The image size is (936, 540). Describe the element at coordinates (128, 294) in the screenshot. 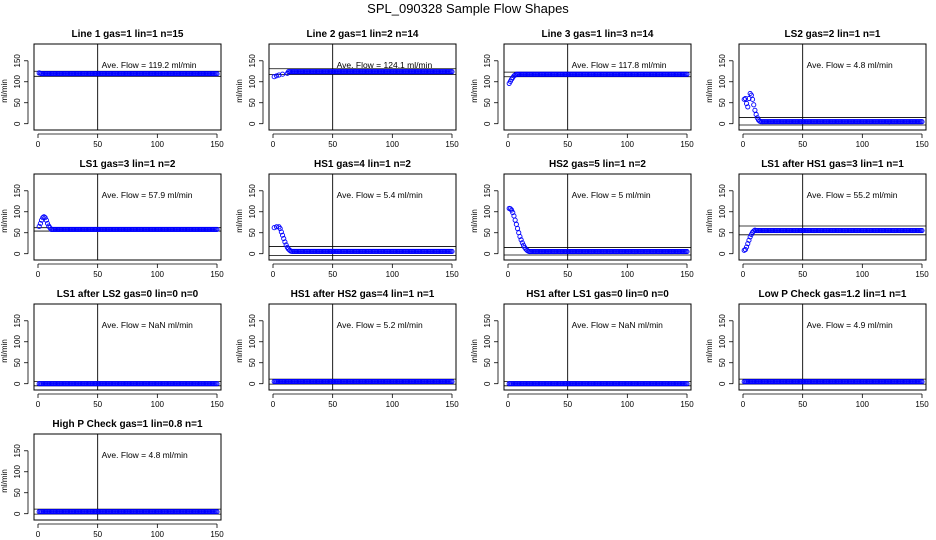

I see `panel-title: LS1 after LS2 gas=0 lin=0 n=0` at that location.